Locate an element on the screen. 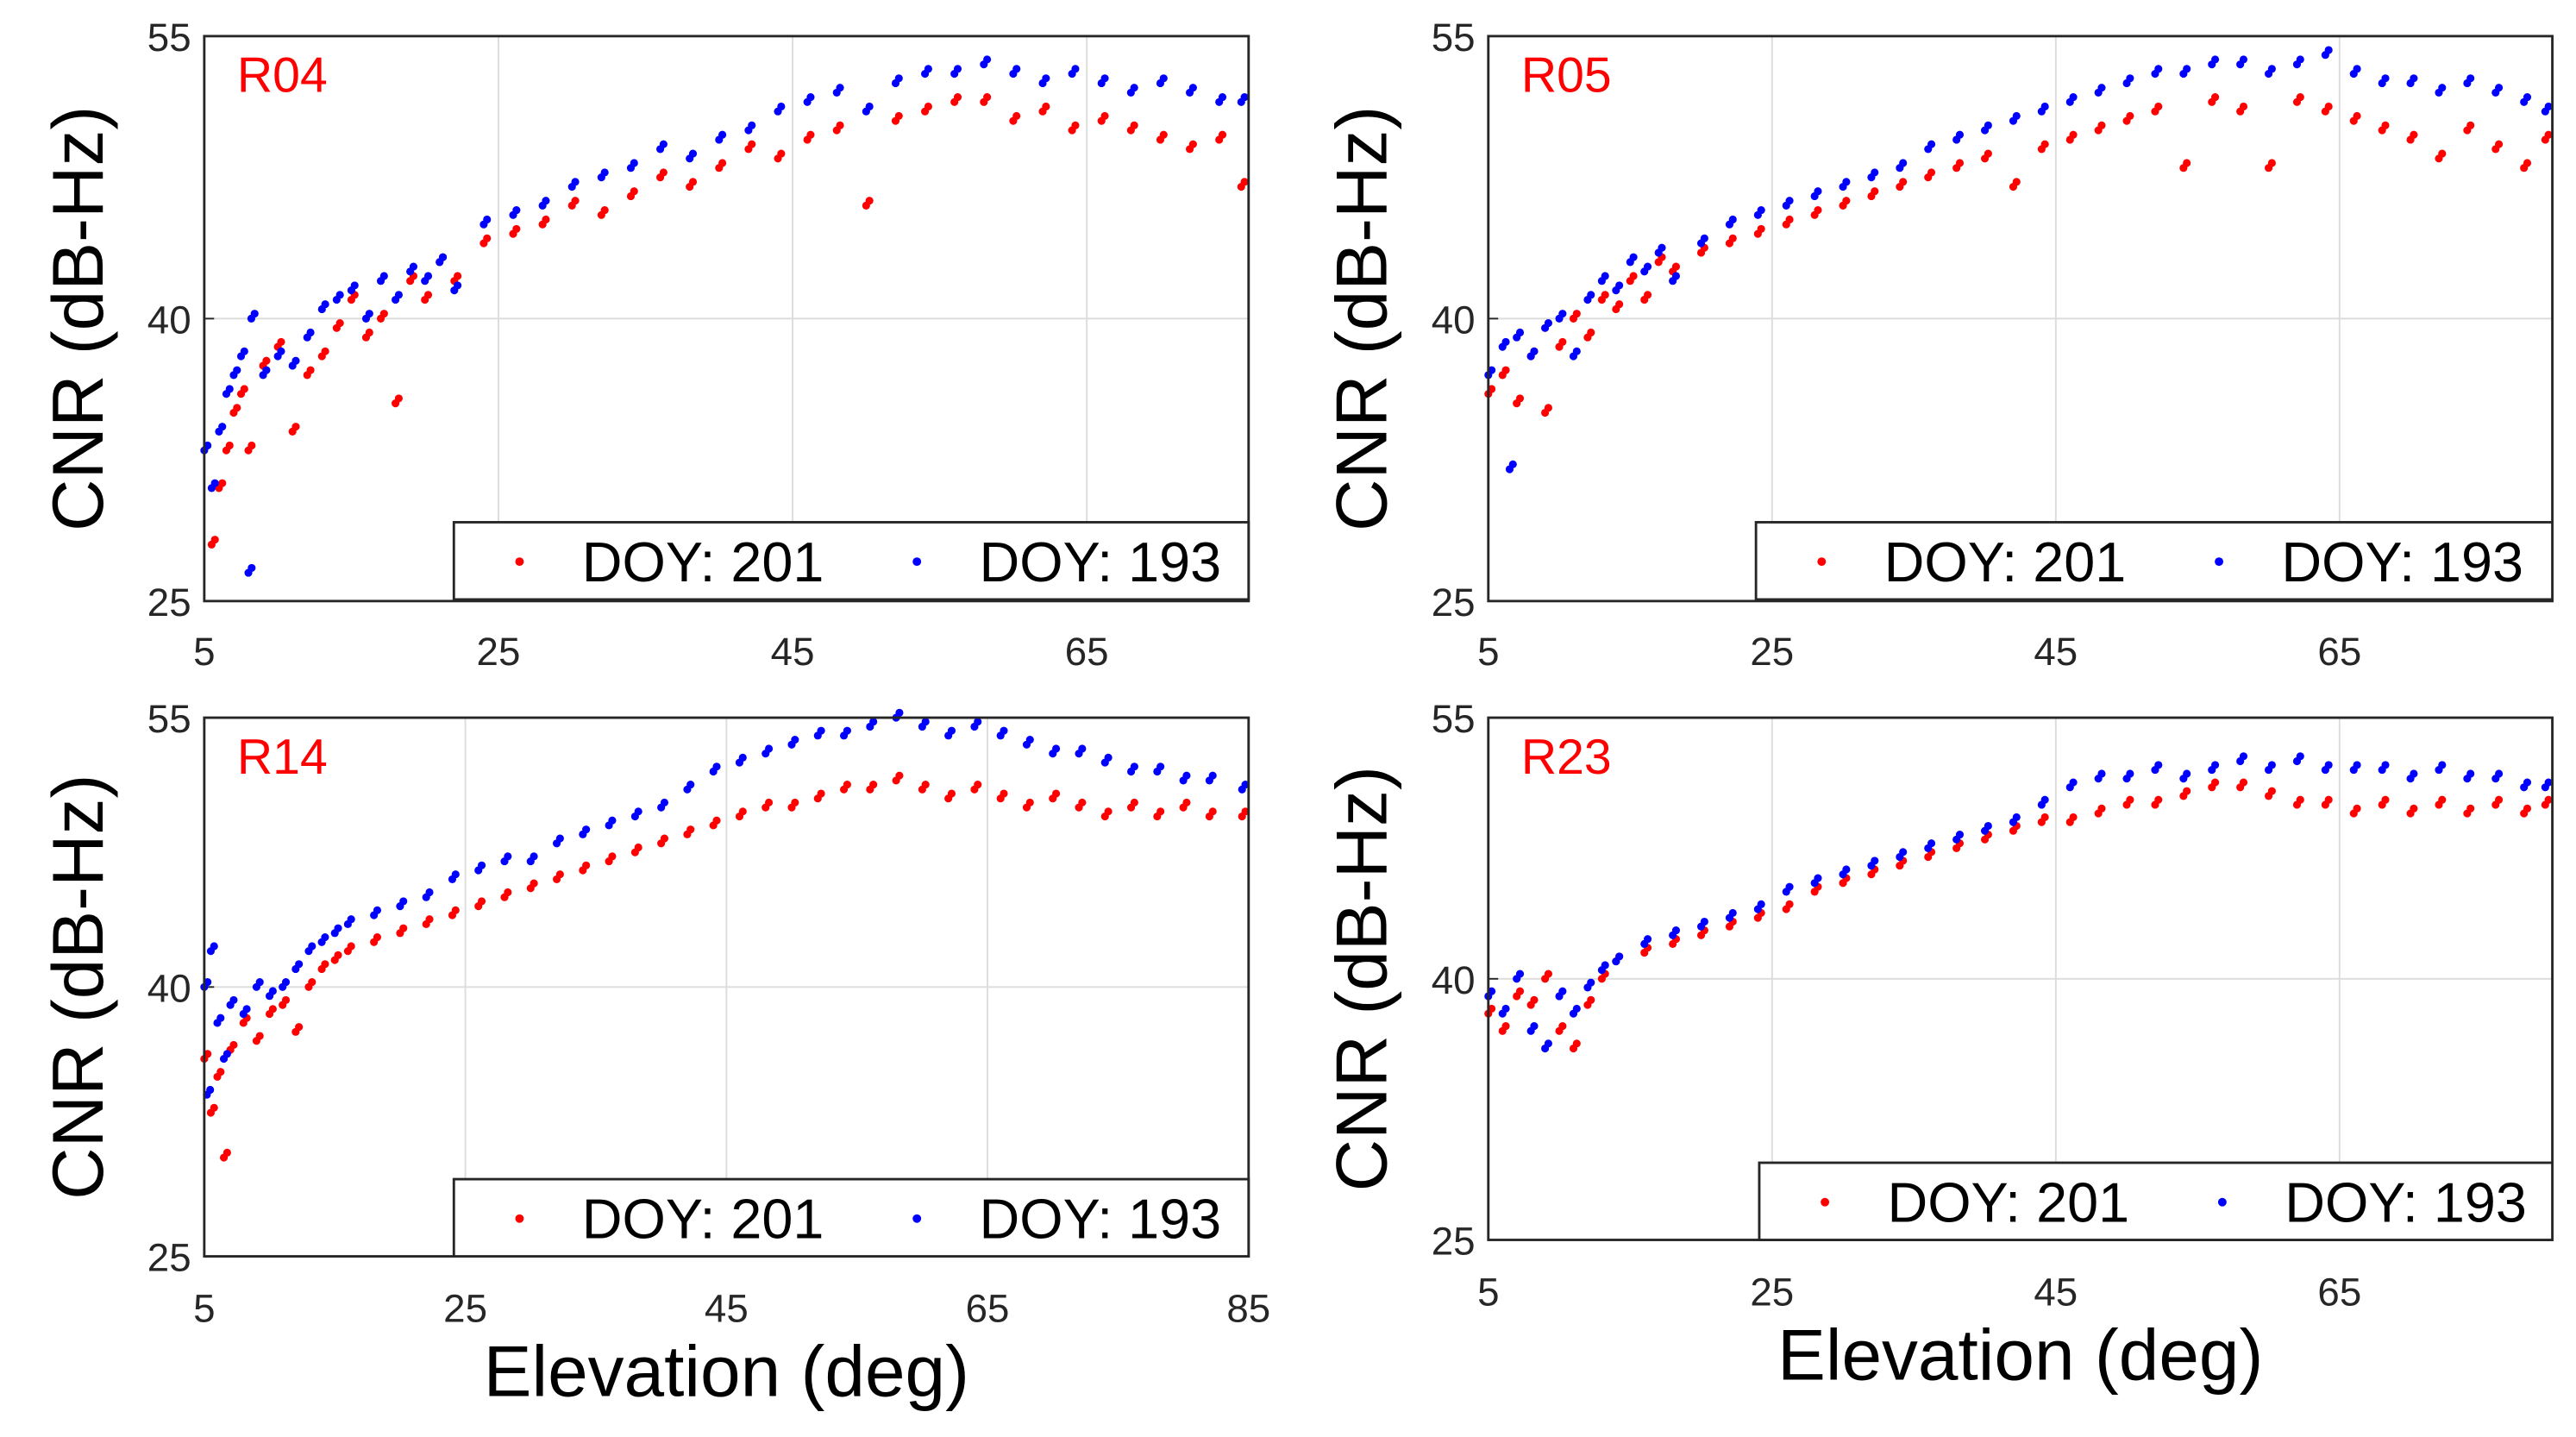  x-tick-label: 25 is located at coordinates (499, 652).